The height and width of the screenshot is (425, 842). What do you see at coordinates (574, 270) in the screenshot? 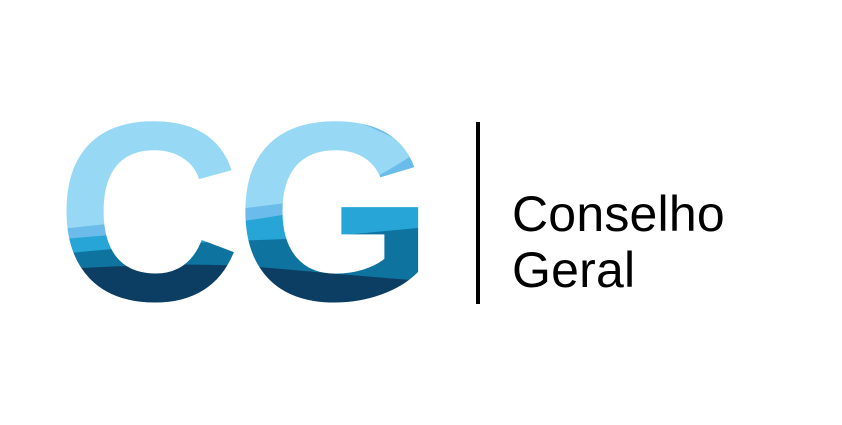
I see `wordmark-line-2: Geral` at bounding box center [574, 270].